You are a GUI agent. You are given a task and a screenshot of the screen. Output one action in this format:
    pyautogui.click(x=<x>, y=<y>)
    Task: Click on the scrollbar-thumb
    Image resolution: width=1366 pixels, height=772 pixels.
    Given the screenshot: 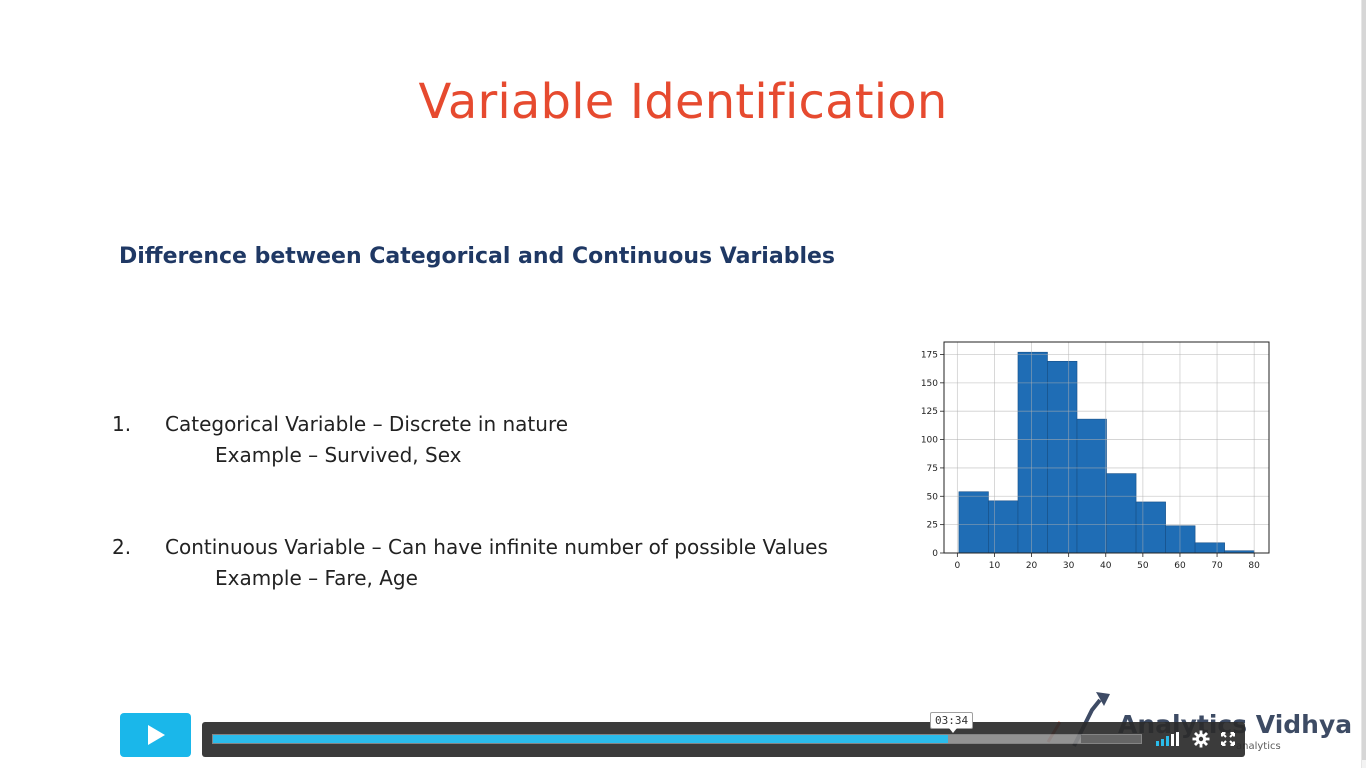 What is the action you would take?
    pyautogui.click(x=1364, y=380)
    